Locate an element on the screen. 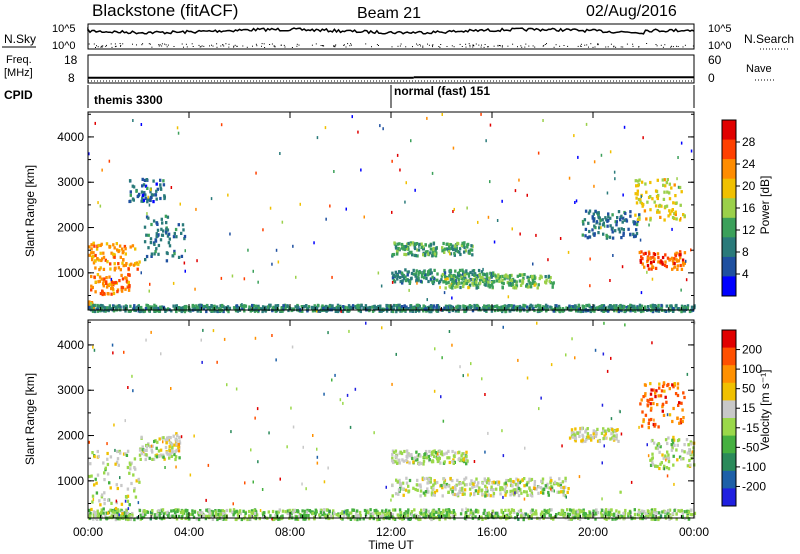 This screenshot has height=554, width=800. power-region is located at coordinates (660, 200).